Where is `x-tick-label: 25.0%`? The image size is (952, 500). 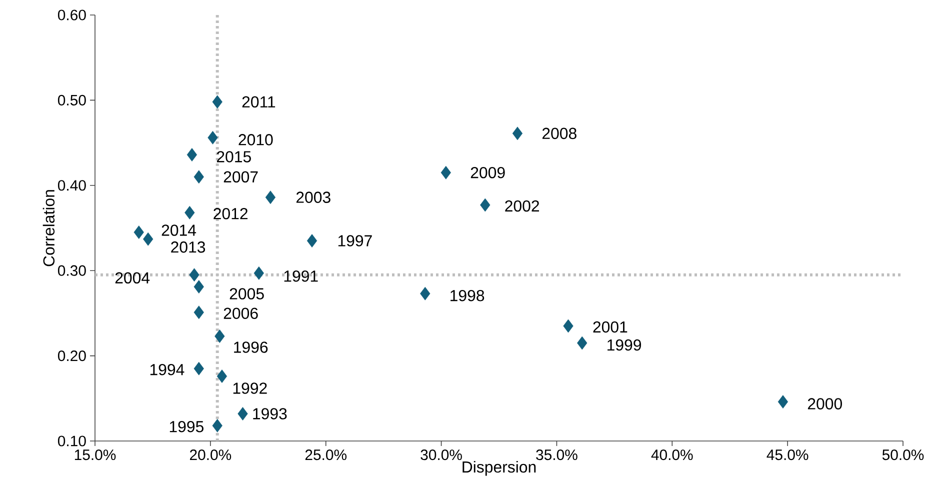 x-tick-label: 25.0% is located at coordinates (326, 455).